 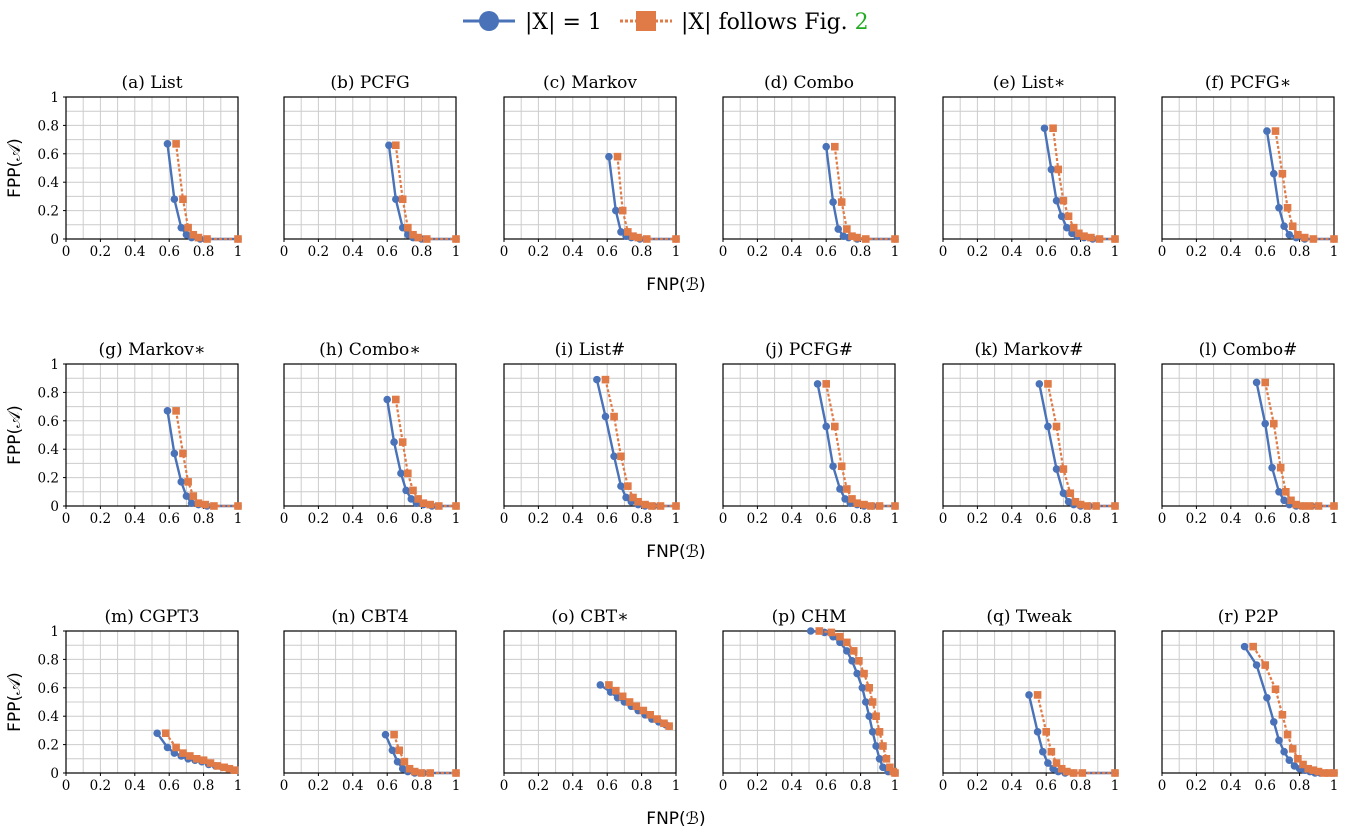 I want to click on panel: 0 0.2 0.4 0.6 0.8 1 (i) List#, so click(x=590, y=433).